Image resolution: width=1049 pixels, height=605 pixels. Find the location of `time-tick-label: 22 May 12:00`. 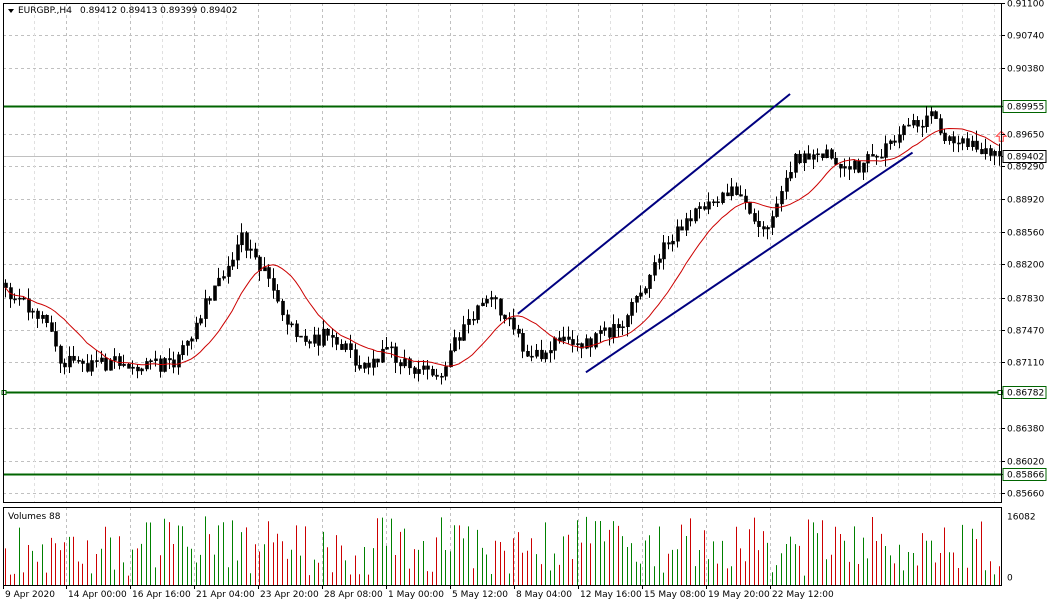

time-tick-label: 22 May 12:00 is located at coordinates (803, 595).